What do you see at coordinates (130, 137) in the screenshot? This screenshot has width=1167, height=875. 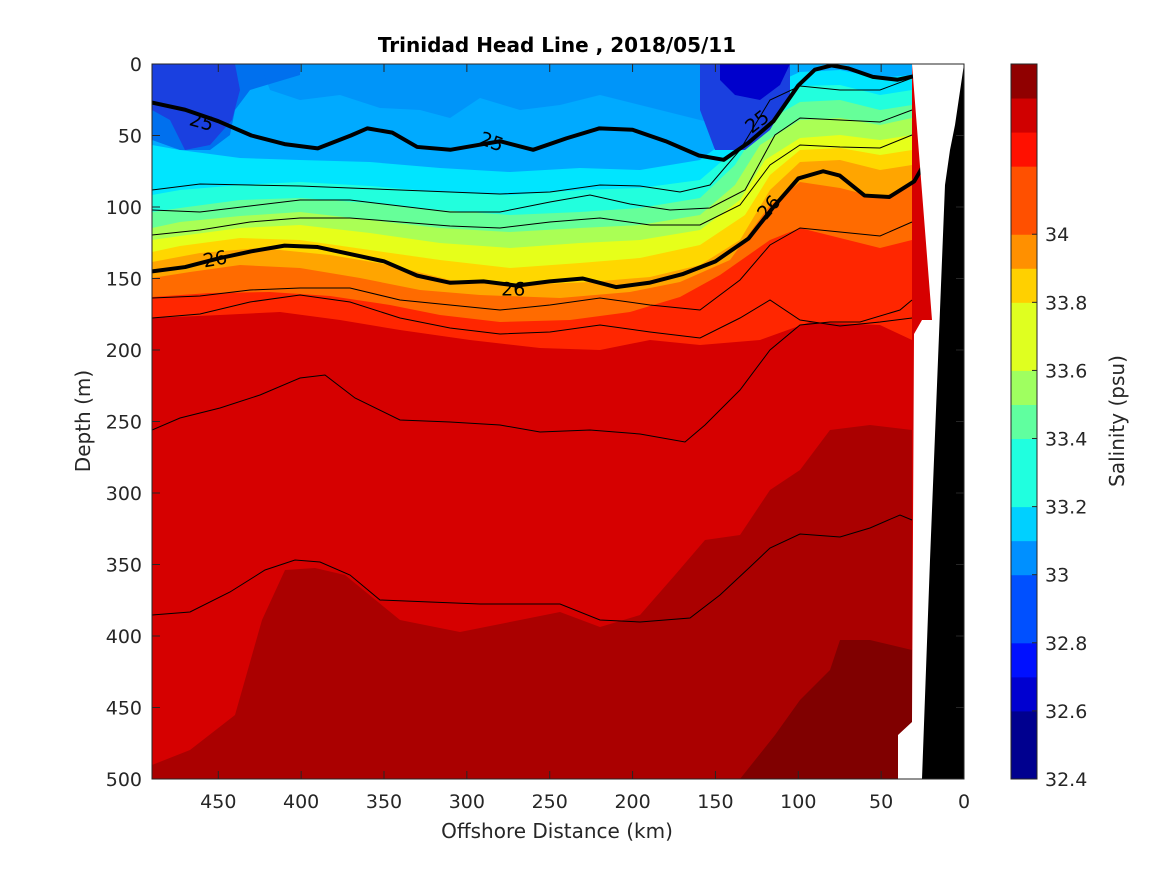 I see `y-tick-label: 50` at bounding box center [130, 137].